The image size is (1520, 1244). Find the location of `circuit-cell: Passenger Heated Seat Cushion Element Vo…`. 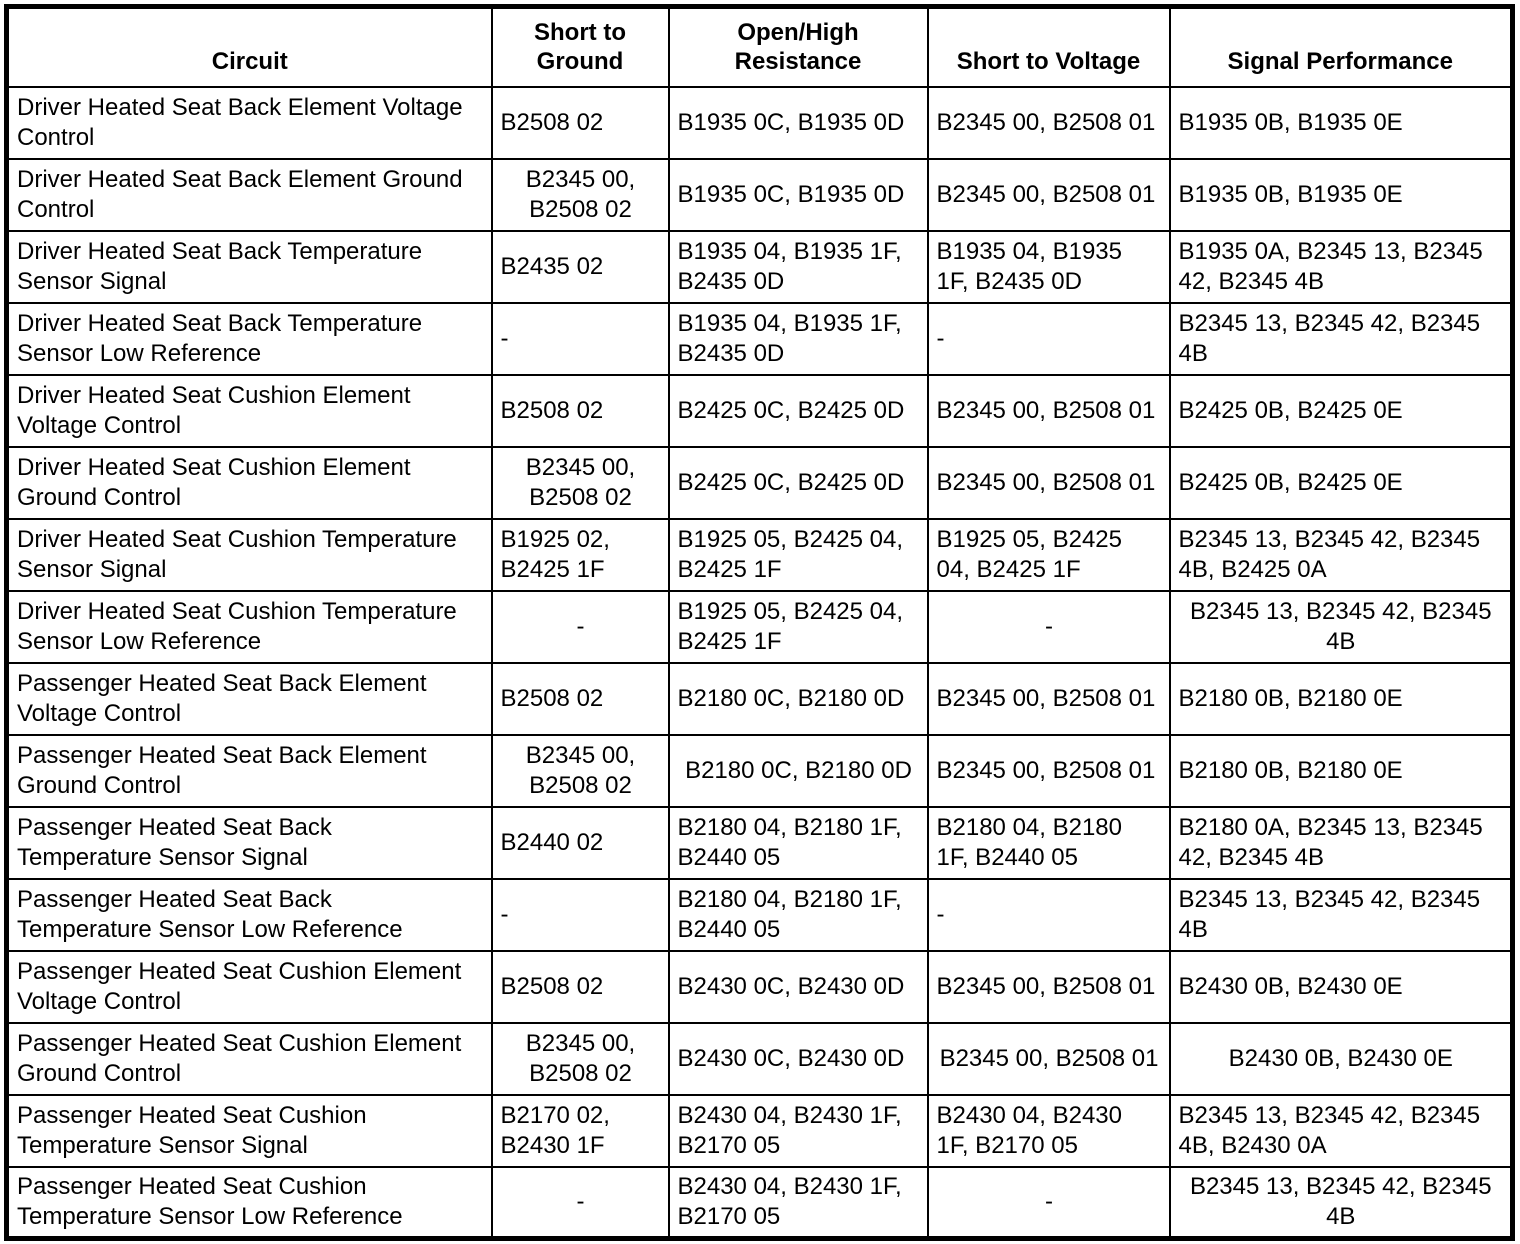

circuit-cell: Passenger Heated Seat Cushion Element Vo… is located at coordinates (249, 986).